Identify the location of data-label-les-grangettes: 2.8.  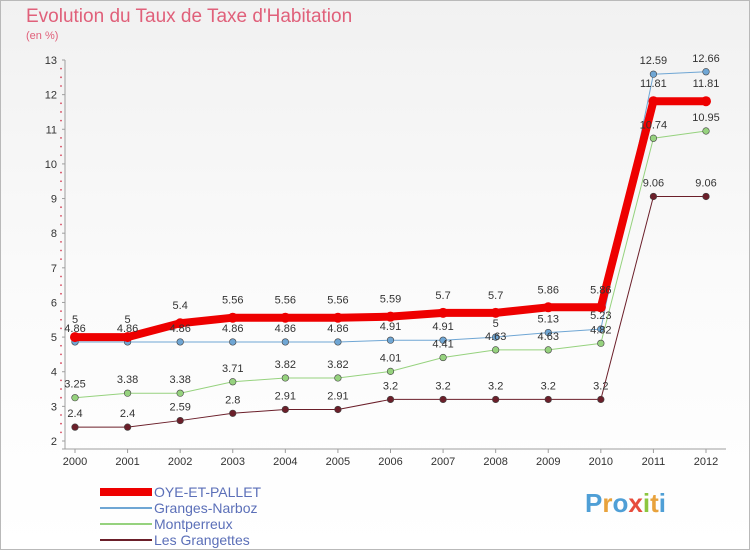
(232, 400).